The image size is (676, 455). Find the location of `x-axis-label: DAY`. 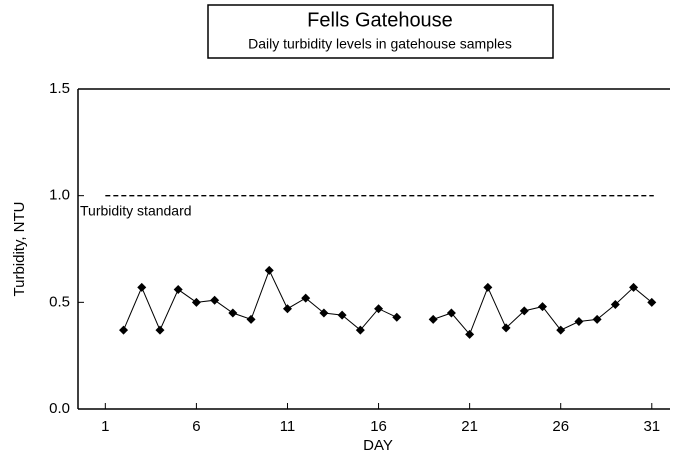

x-axis-label: DAY is located at coordinates (378, 445).